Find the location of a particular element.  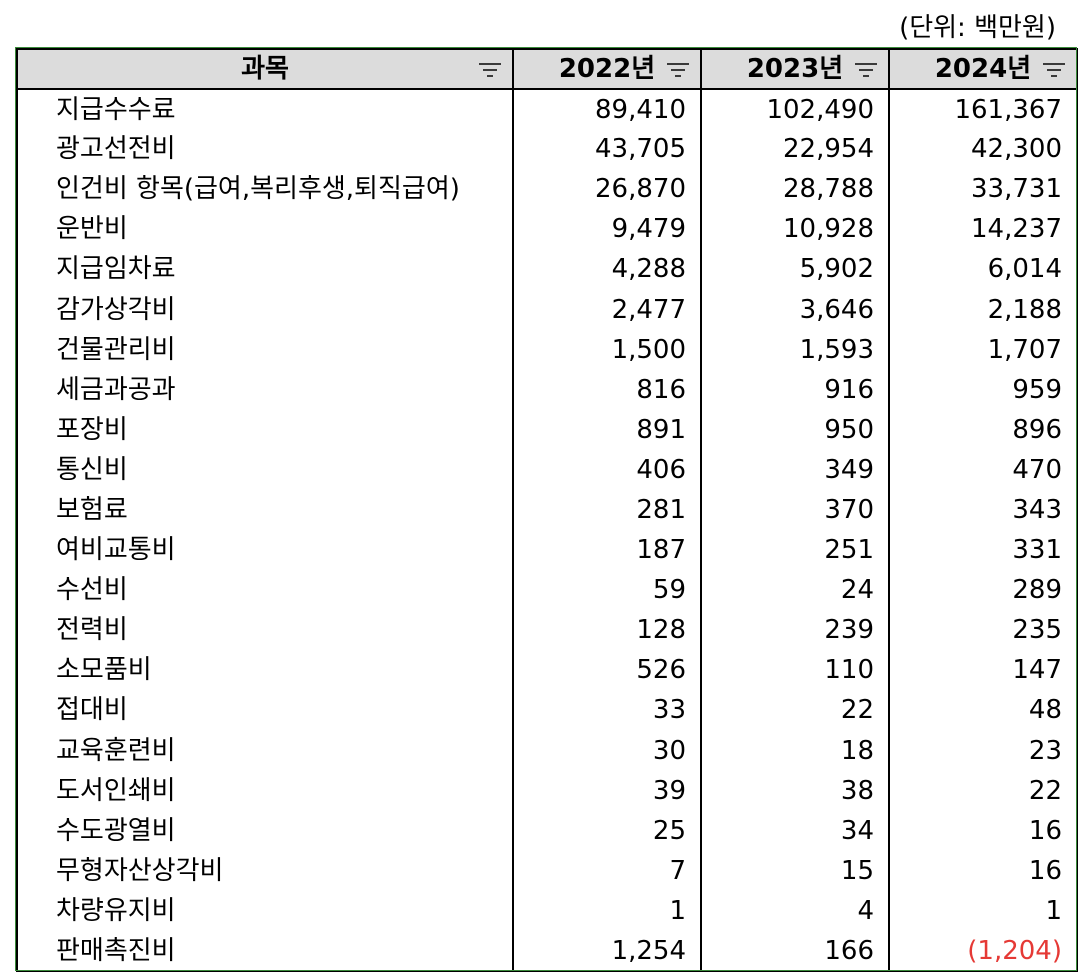

table-row: 지급임차료 4,288 5,902 6,014 is located at coordinates (547, 269).